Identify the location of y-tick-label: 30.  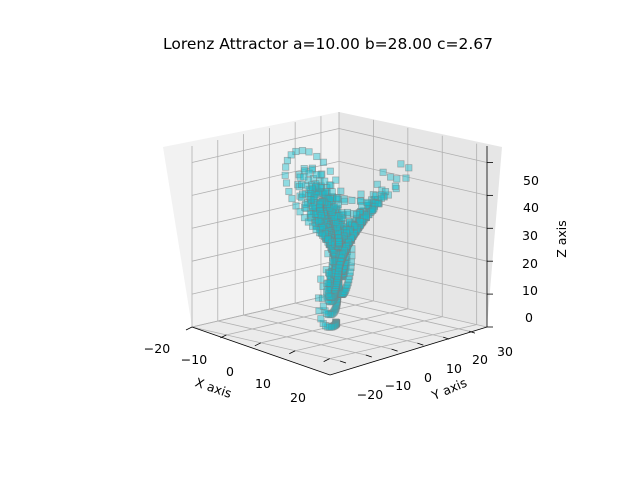
(505, 351).